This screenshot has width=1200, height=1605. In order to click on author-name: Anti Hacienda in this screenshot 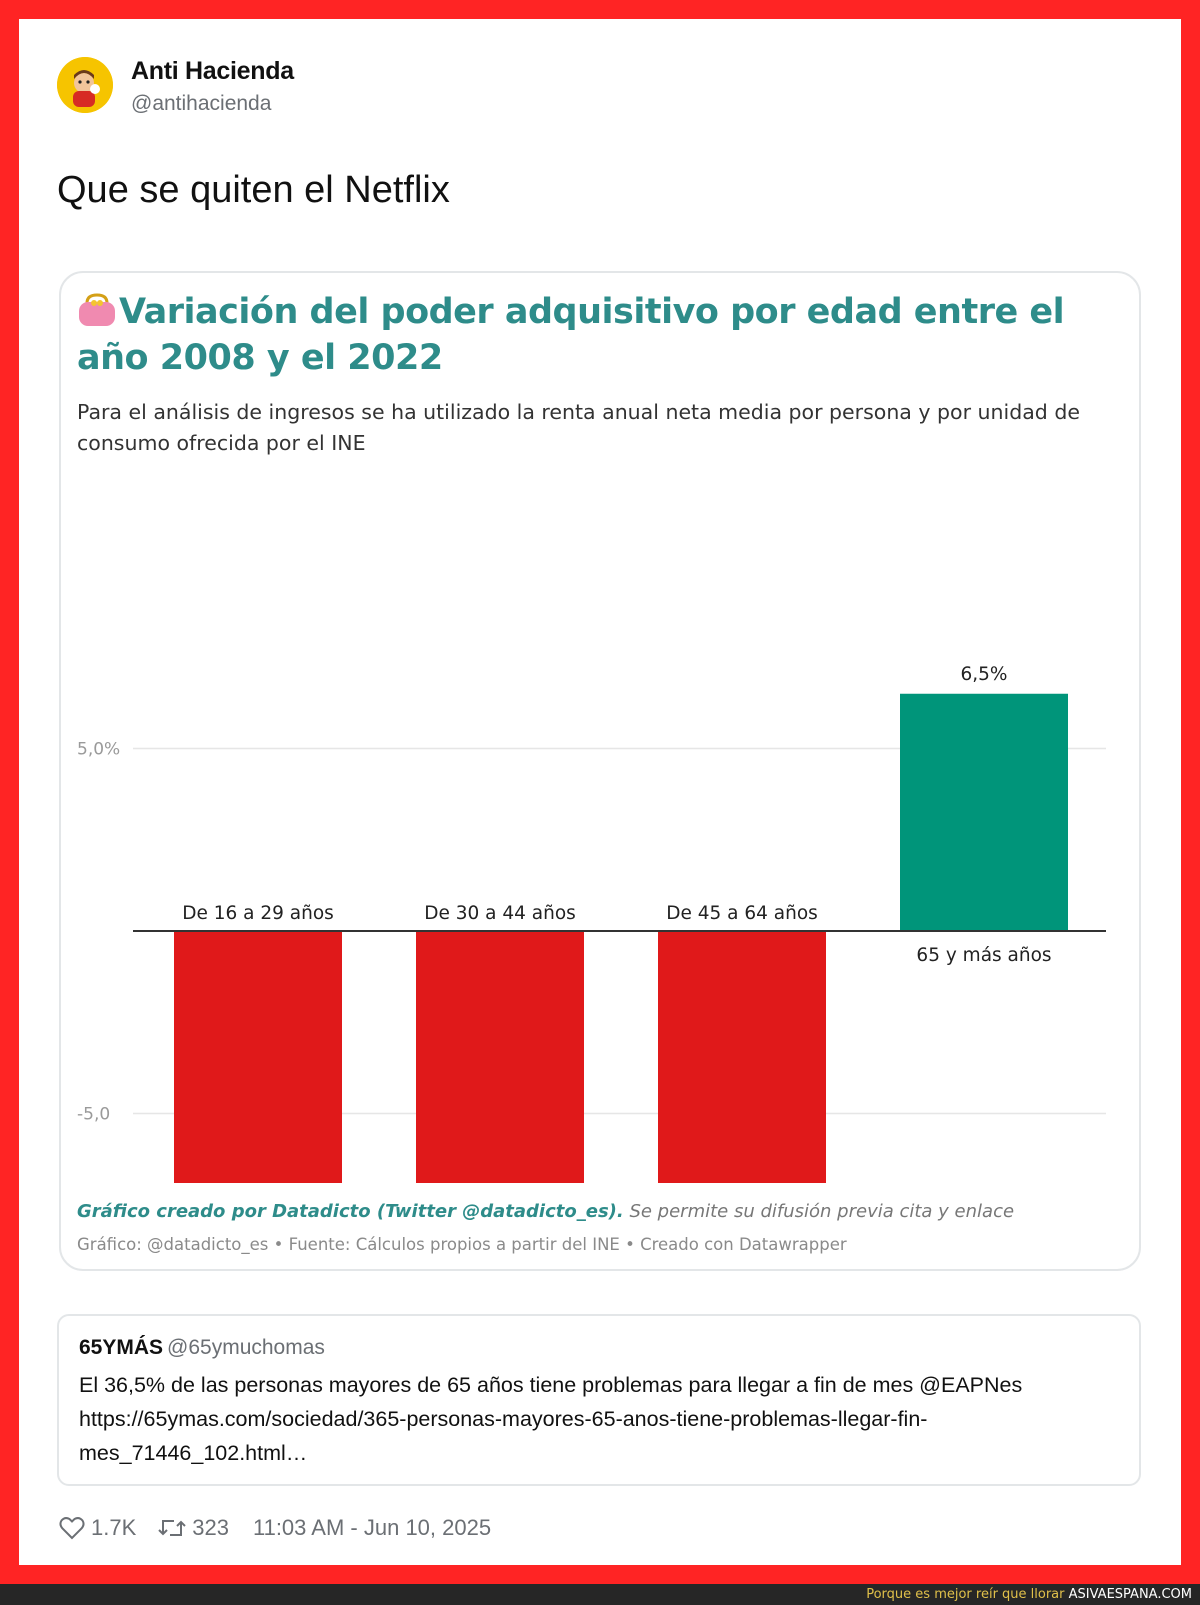, I will do `click(212, 71)`.